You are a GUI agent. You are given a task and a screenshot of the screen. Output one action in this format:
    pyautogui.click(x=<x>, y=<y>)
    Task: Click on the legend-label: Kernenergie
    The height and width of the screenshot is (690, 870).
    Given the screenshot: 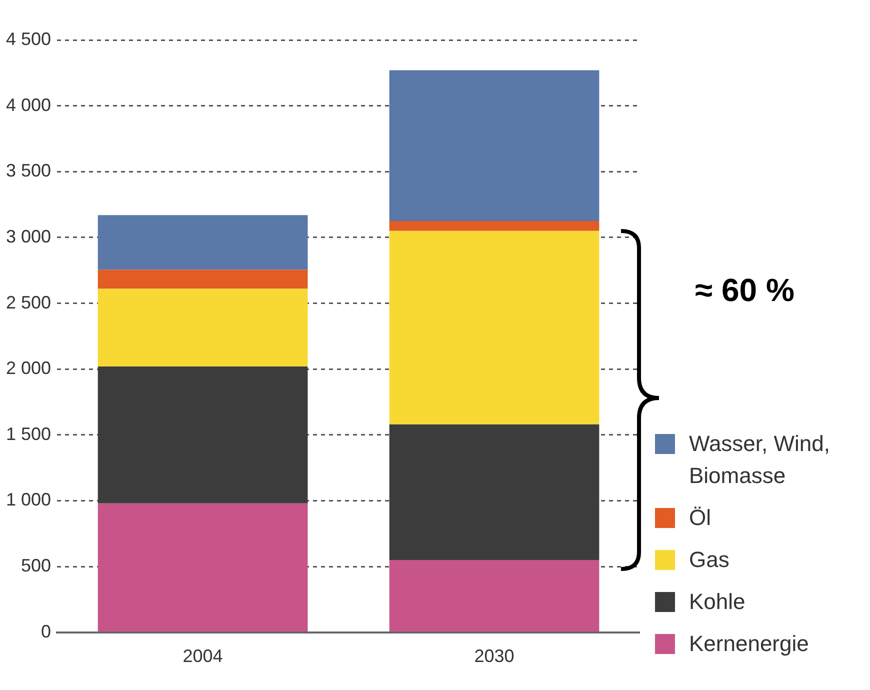 What is the action you would take?
    pyautogui.click(x=749, y=644)
    